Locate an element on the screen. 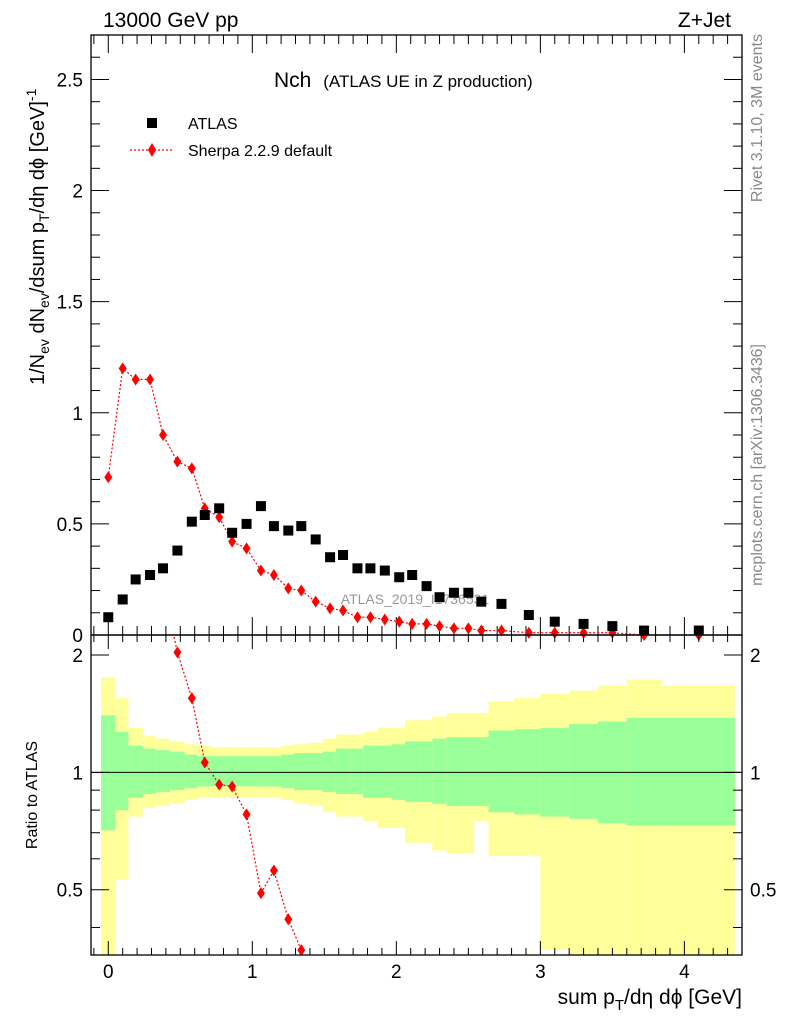  legend: ATLAS Sherpa 2.2.9 default is located at coordinates (231, 138).